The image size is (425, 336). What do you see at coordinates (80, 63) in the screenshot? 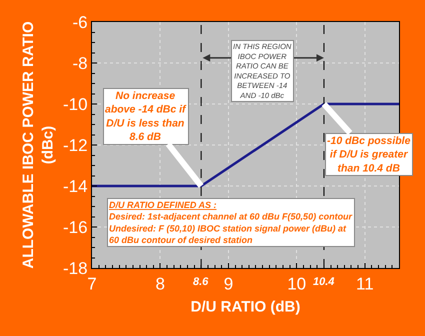
I see `y-tick-label: -8` at bounding box center [80, 63].